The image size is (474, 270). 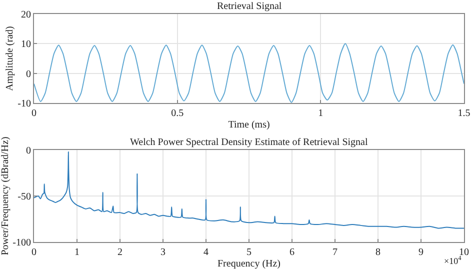 I want to click on x-tick-label: 6, so click(x=292, y=252).